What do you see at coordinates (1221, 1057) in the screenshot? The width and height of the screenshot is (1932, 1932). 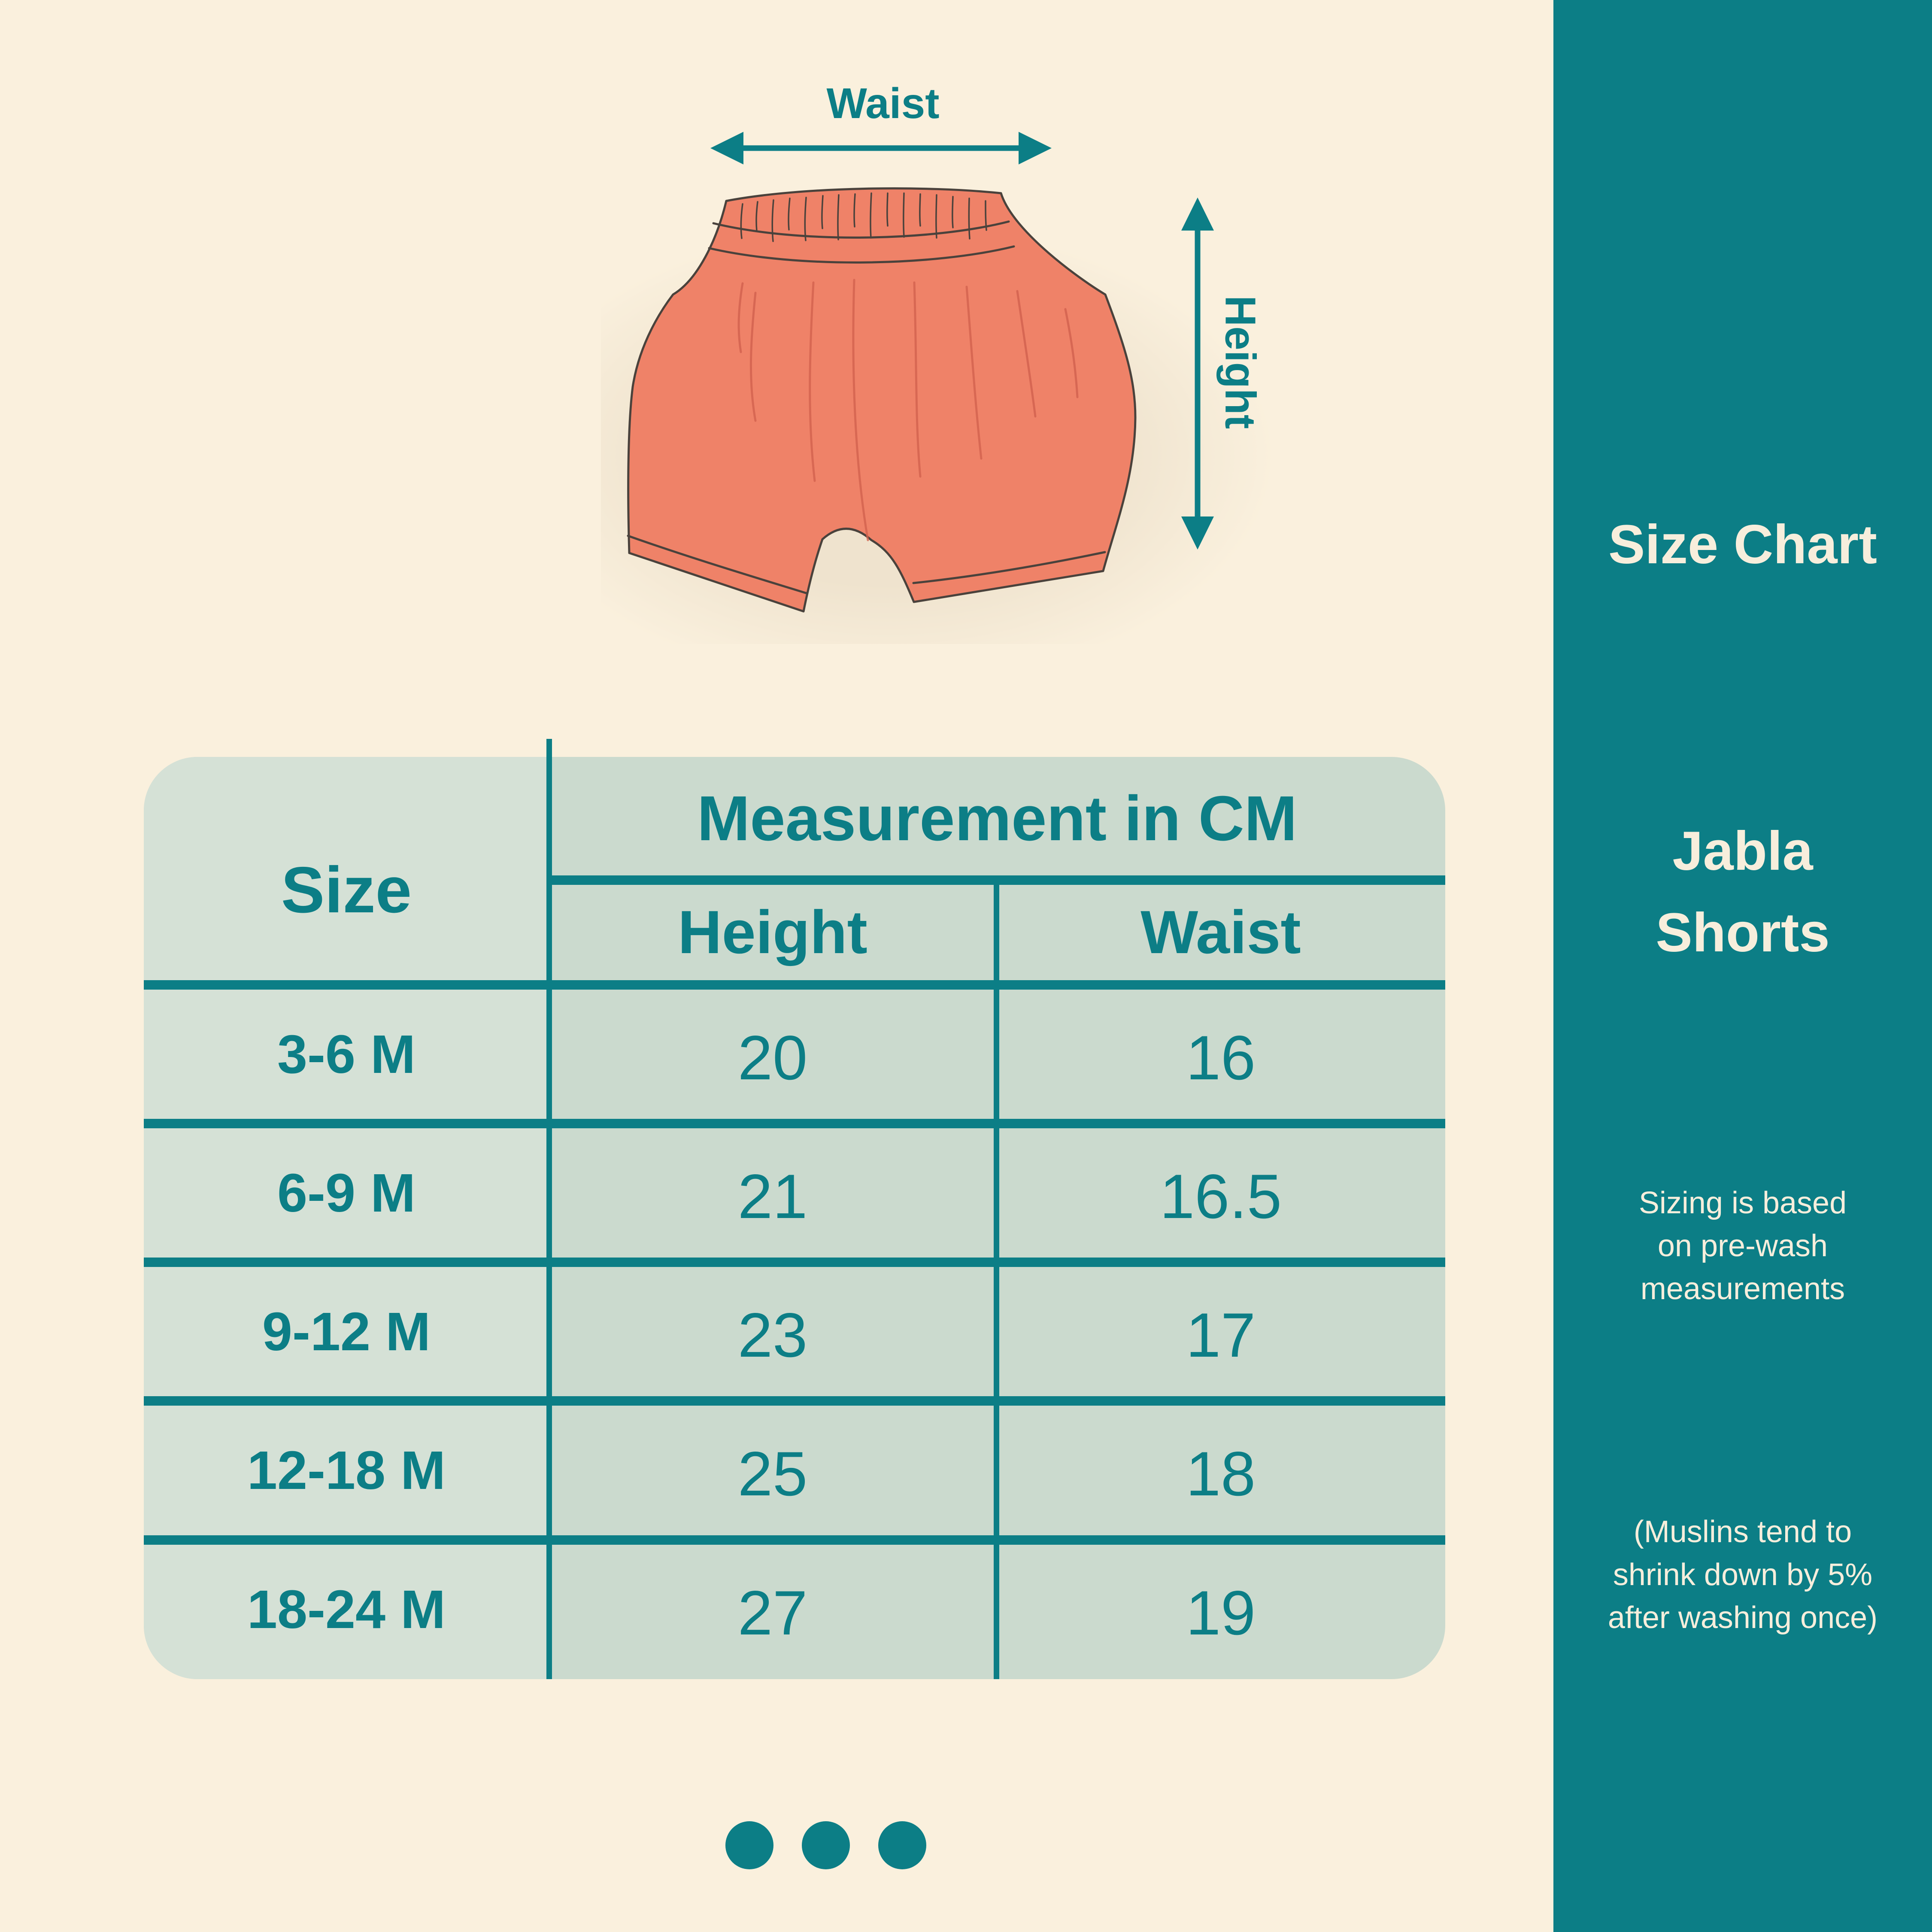 I see `table-cell-waist: 16` at bounding box center [1221, 1057].